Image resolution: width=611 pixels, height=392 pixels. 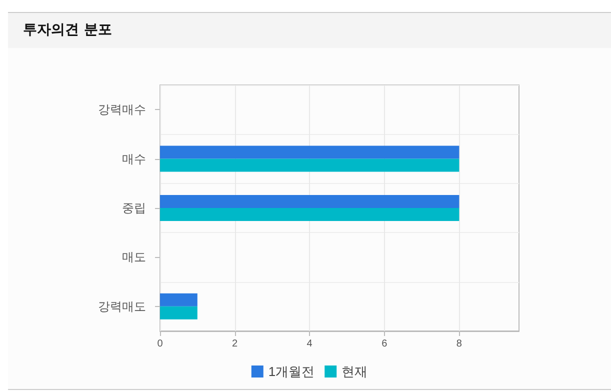 What do you see at coordinates (291, 371) in the screenshot?
I see `legend-label: 1개월전` at bounding box center [291, 371].